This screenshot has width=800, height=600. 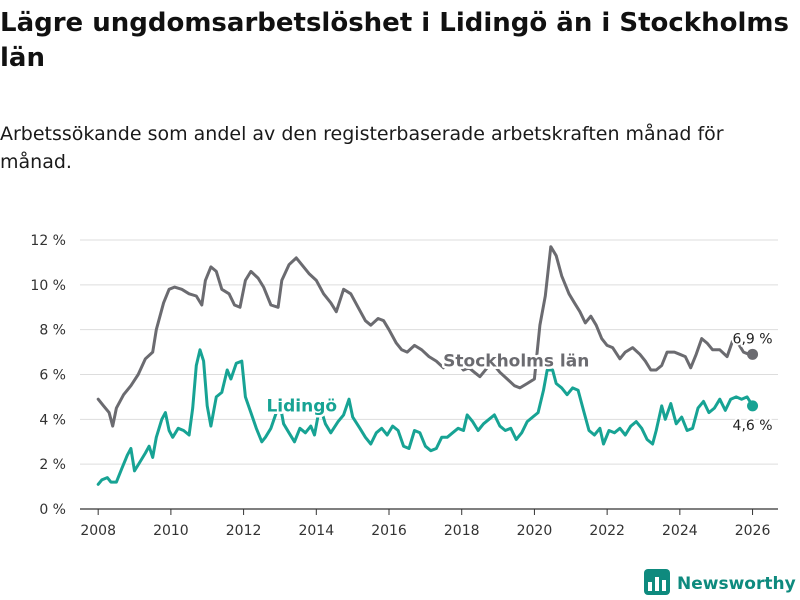 I want to click on x-tick-label: 2020, so click(x=535, y=531).